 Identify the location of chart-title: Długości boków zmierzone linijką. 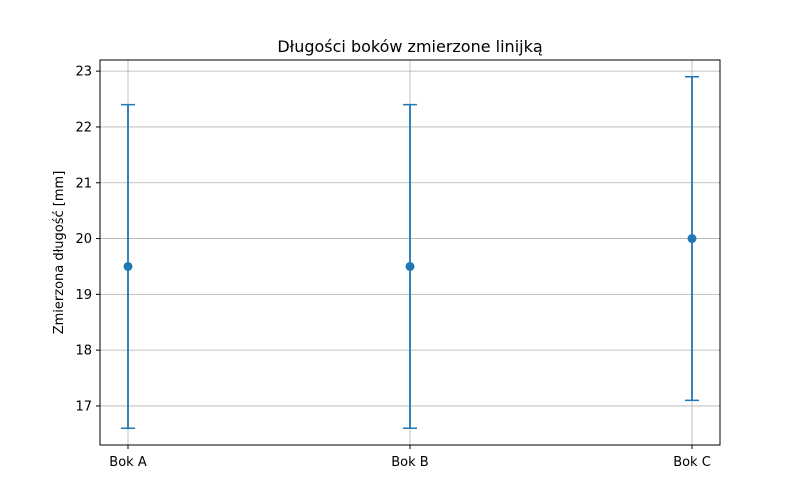
(409, 46).